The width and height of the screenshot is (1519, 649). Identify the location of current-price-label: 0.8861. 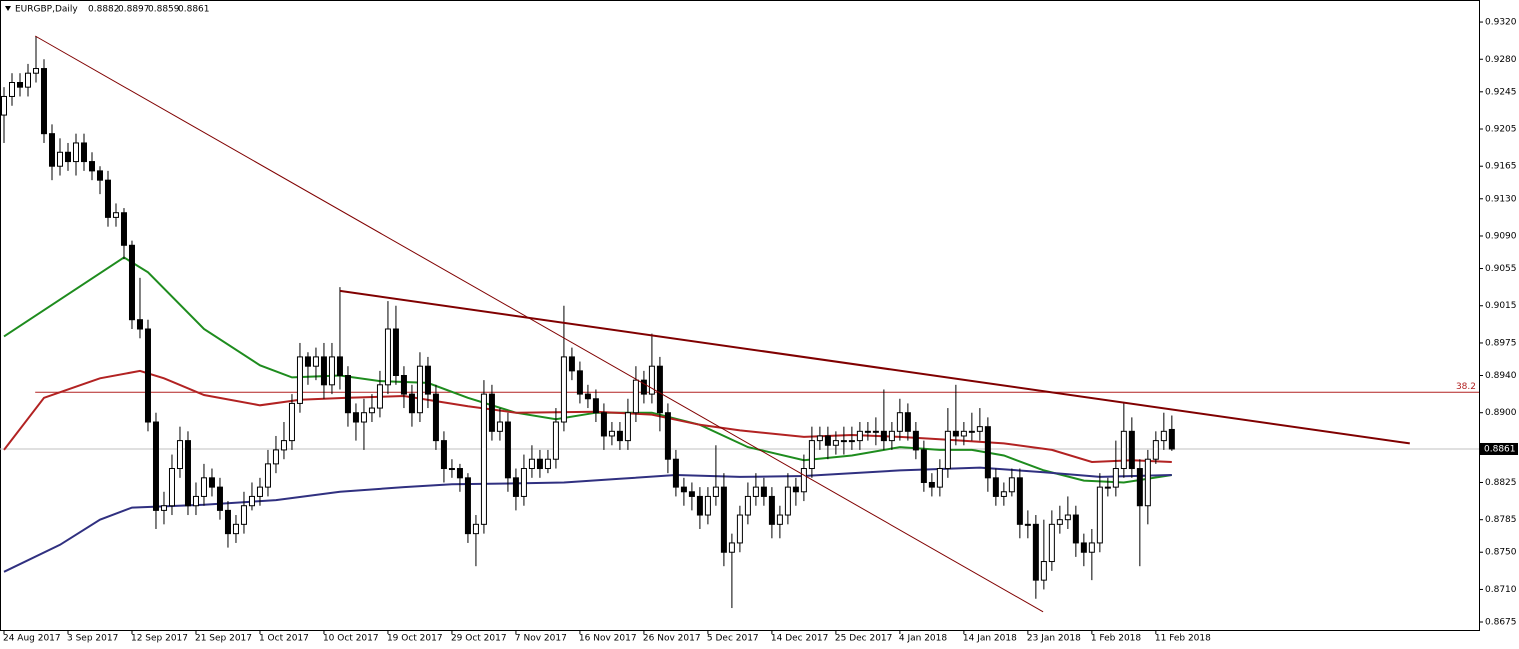
(1500, 449).